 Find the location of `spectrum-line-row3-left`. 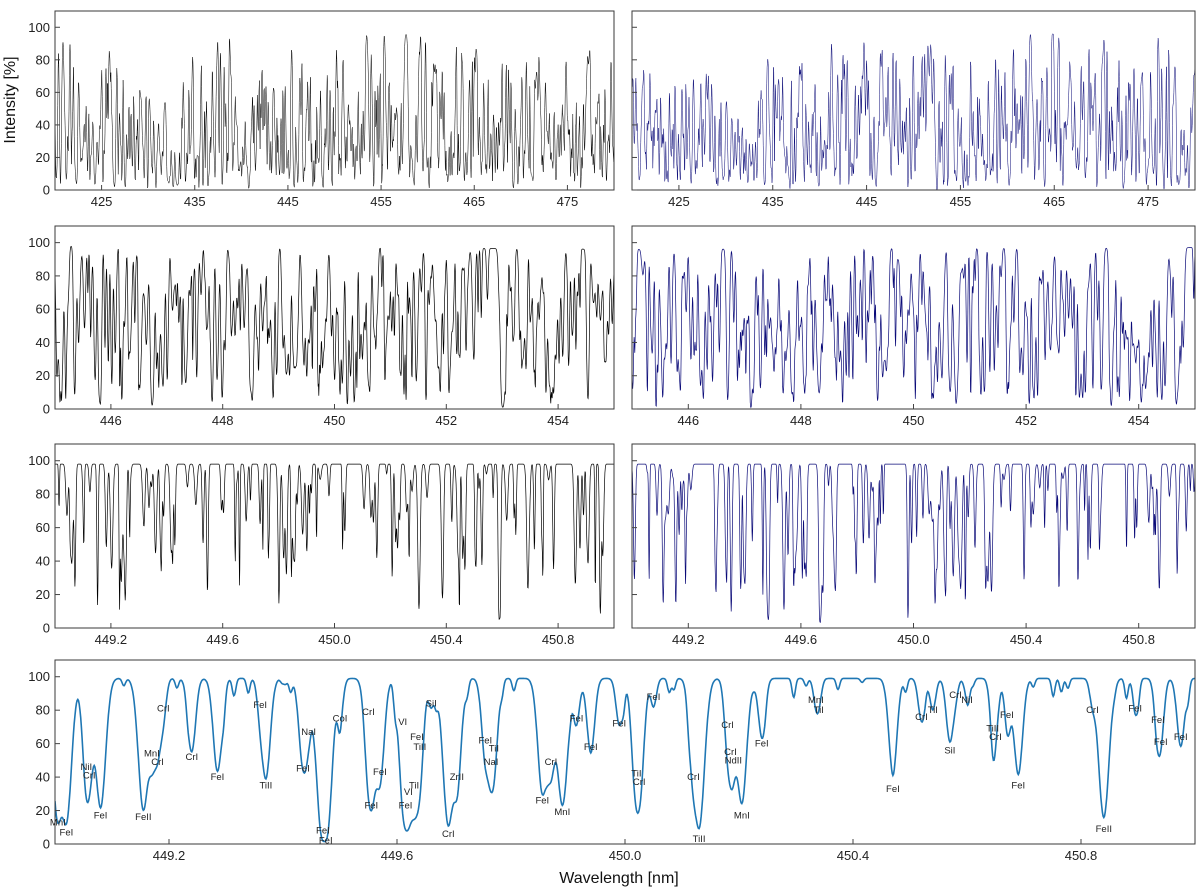

spectrum-line-row3-left is located at coordinates (334, 541).